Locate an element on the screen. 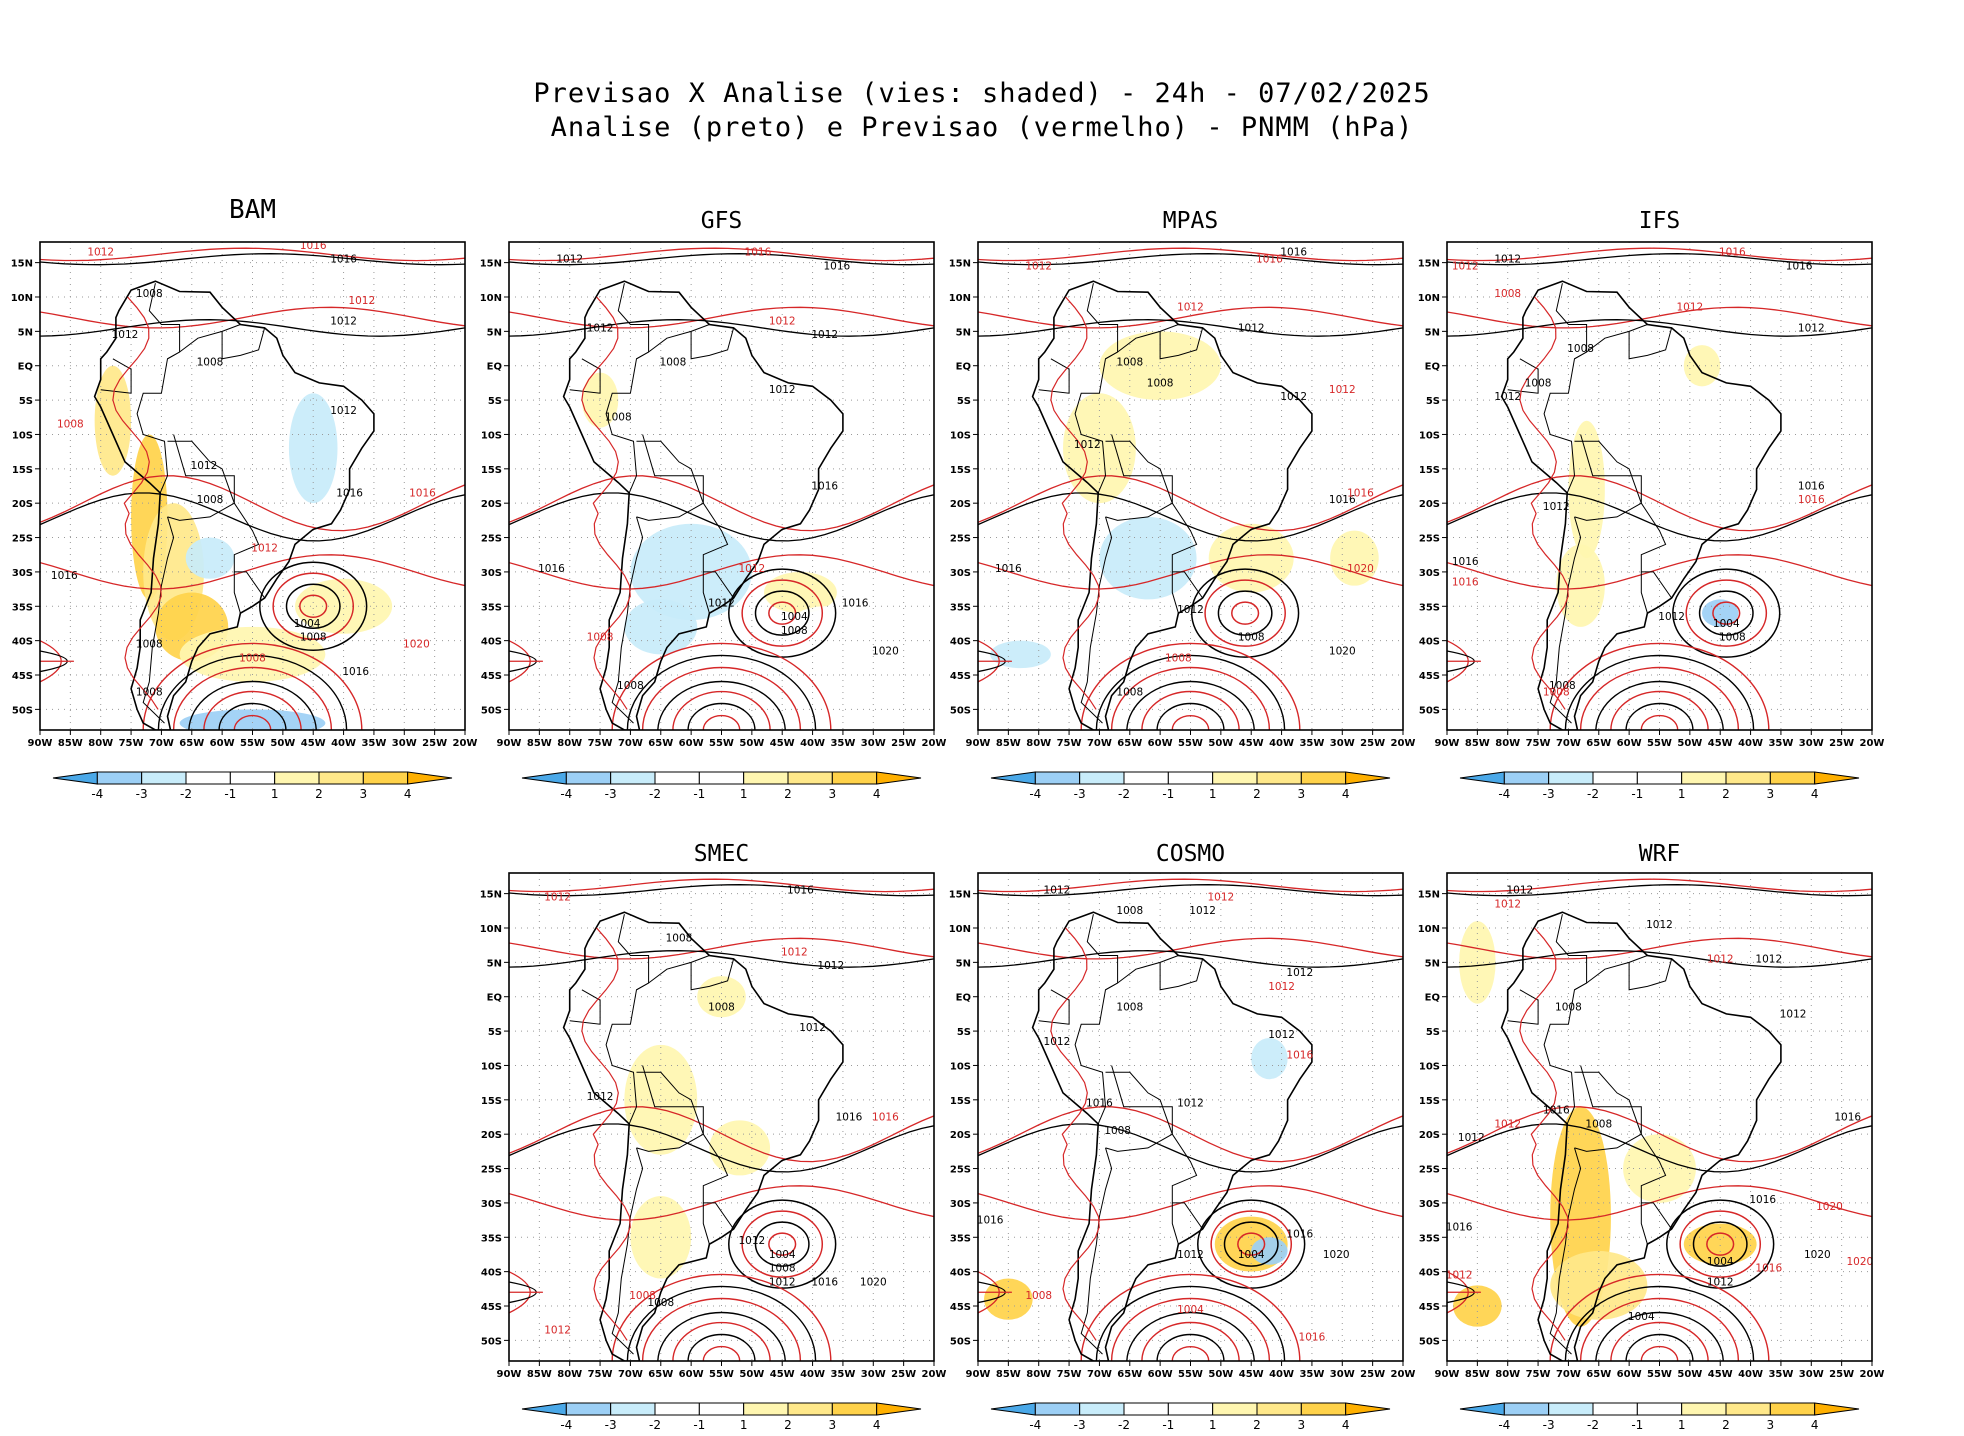 The height and width of the screenshot is (1436, 1964). y-tick-label: 20S is located at coordinates (1429, 1135).